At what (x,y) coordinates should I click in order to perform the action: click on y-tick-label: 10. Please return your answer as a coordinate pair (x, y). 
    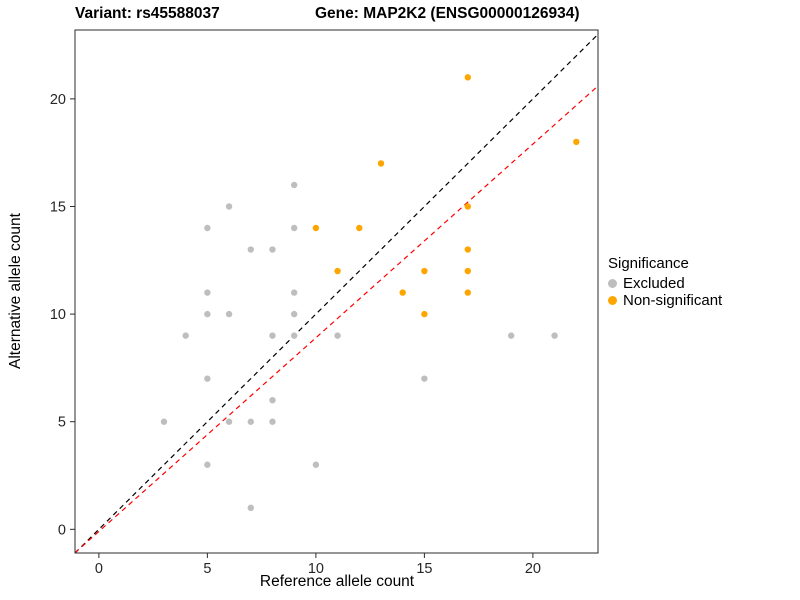
    Looking at the image, I should click on (58, 315).